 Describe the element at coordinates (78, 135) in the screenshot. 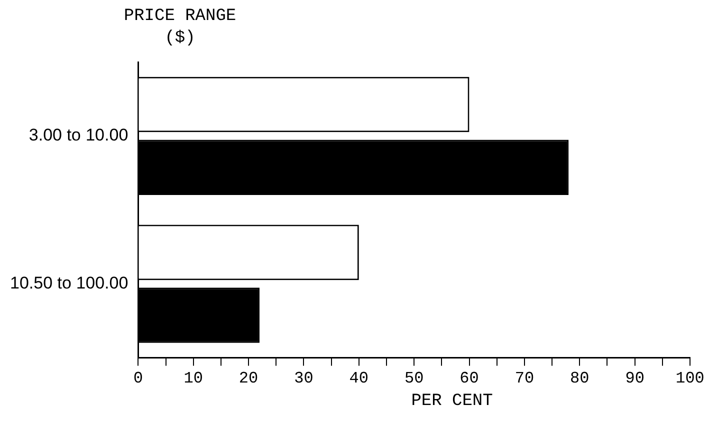

I see `y-tick-label: 3.00 to 10.00` at that location.